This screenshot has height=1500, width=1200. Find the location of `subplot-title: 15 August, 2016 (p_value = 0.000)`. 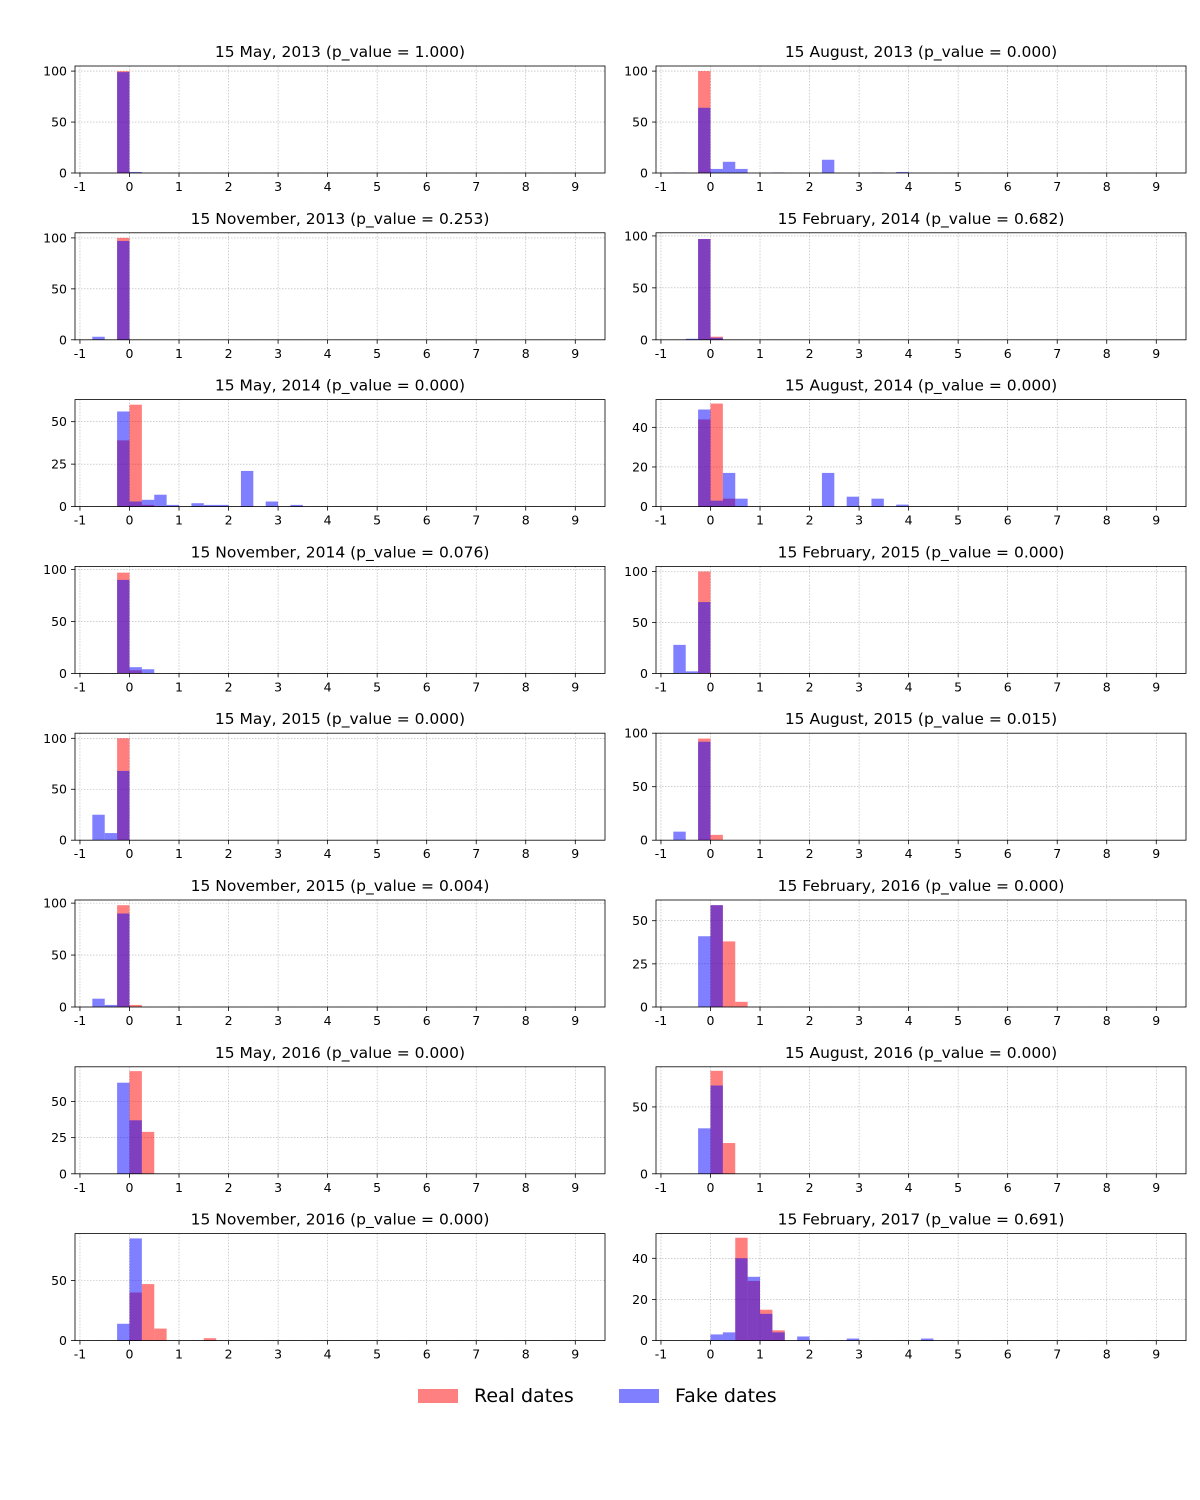

subplot-title: 15 August, 2016 (p_value = 0.000) is located at coordinates (921, 1053).